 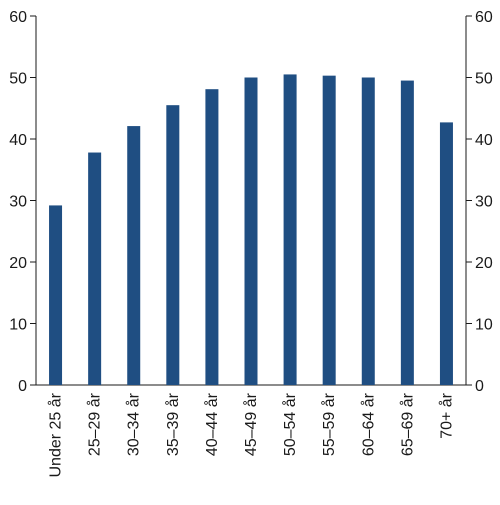 I want to click on right-tick-label: 20, so click(x=484, y=263).